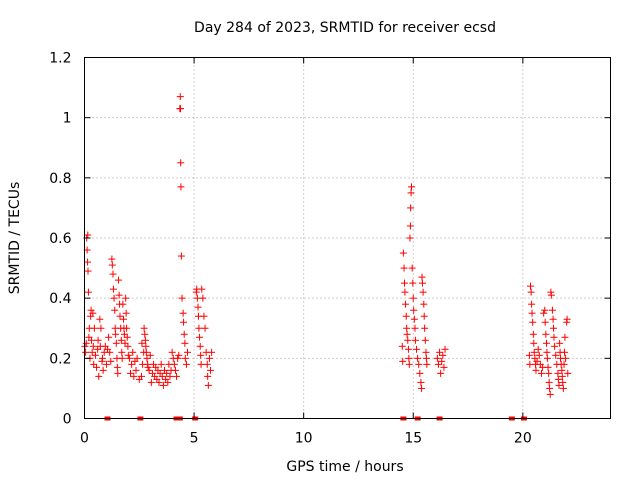  What do you see at coordinates (84, 439) in the screenshot?
I see `x-tick-label: 0` at bounding box center [84, 439].